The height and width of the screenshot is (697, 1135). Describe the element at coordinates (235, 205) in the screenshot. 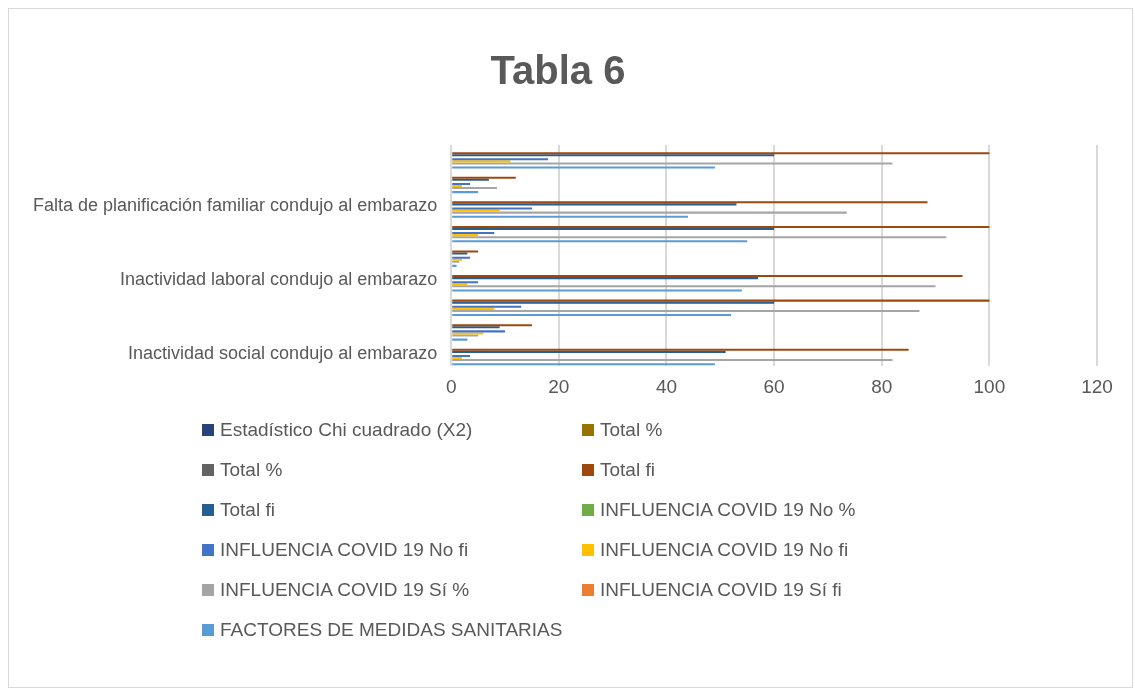

I see `y-tick-label: Falta de planificación familiar condujo al embarazo` at that location.